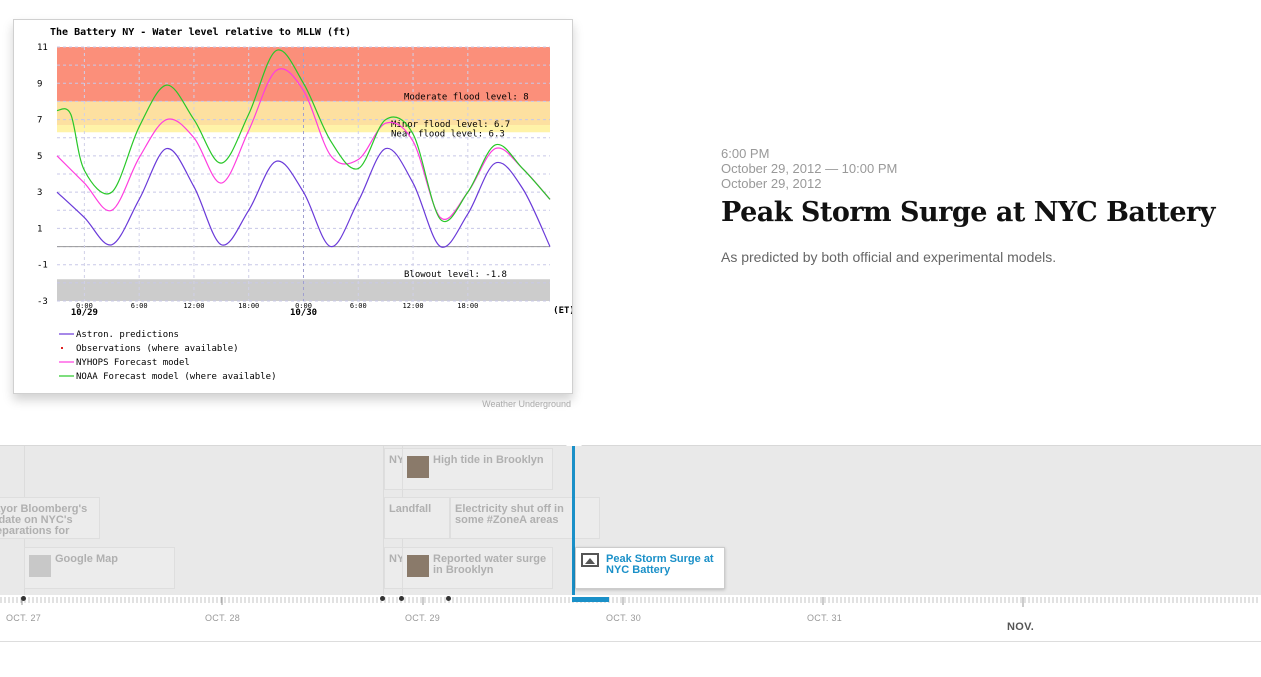  What do you see at coordinates (410, 509) in the screenshot?
I see `flag-title: Landfall` at bounding box center [410, 509].